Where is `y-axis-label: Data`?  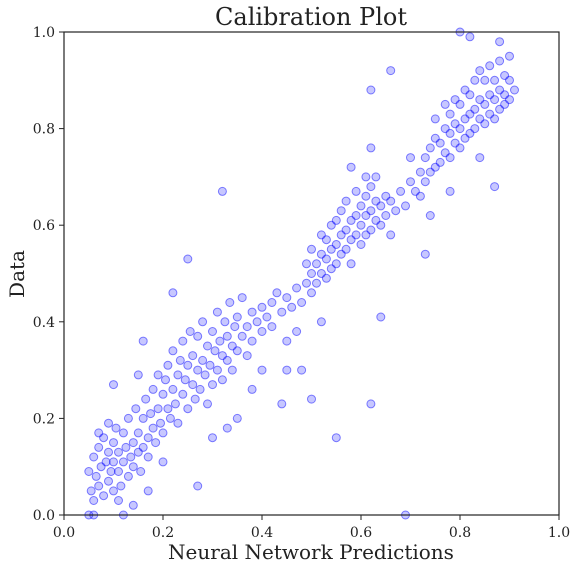 y-axis-label: Data is located at coordinates (17, 274).